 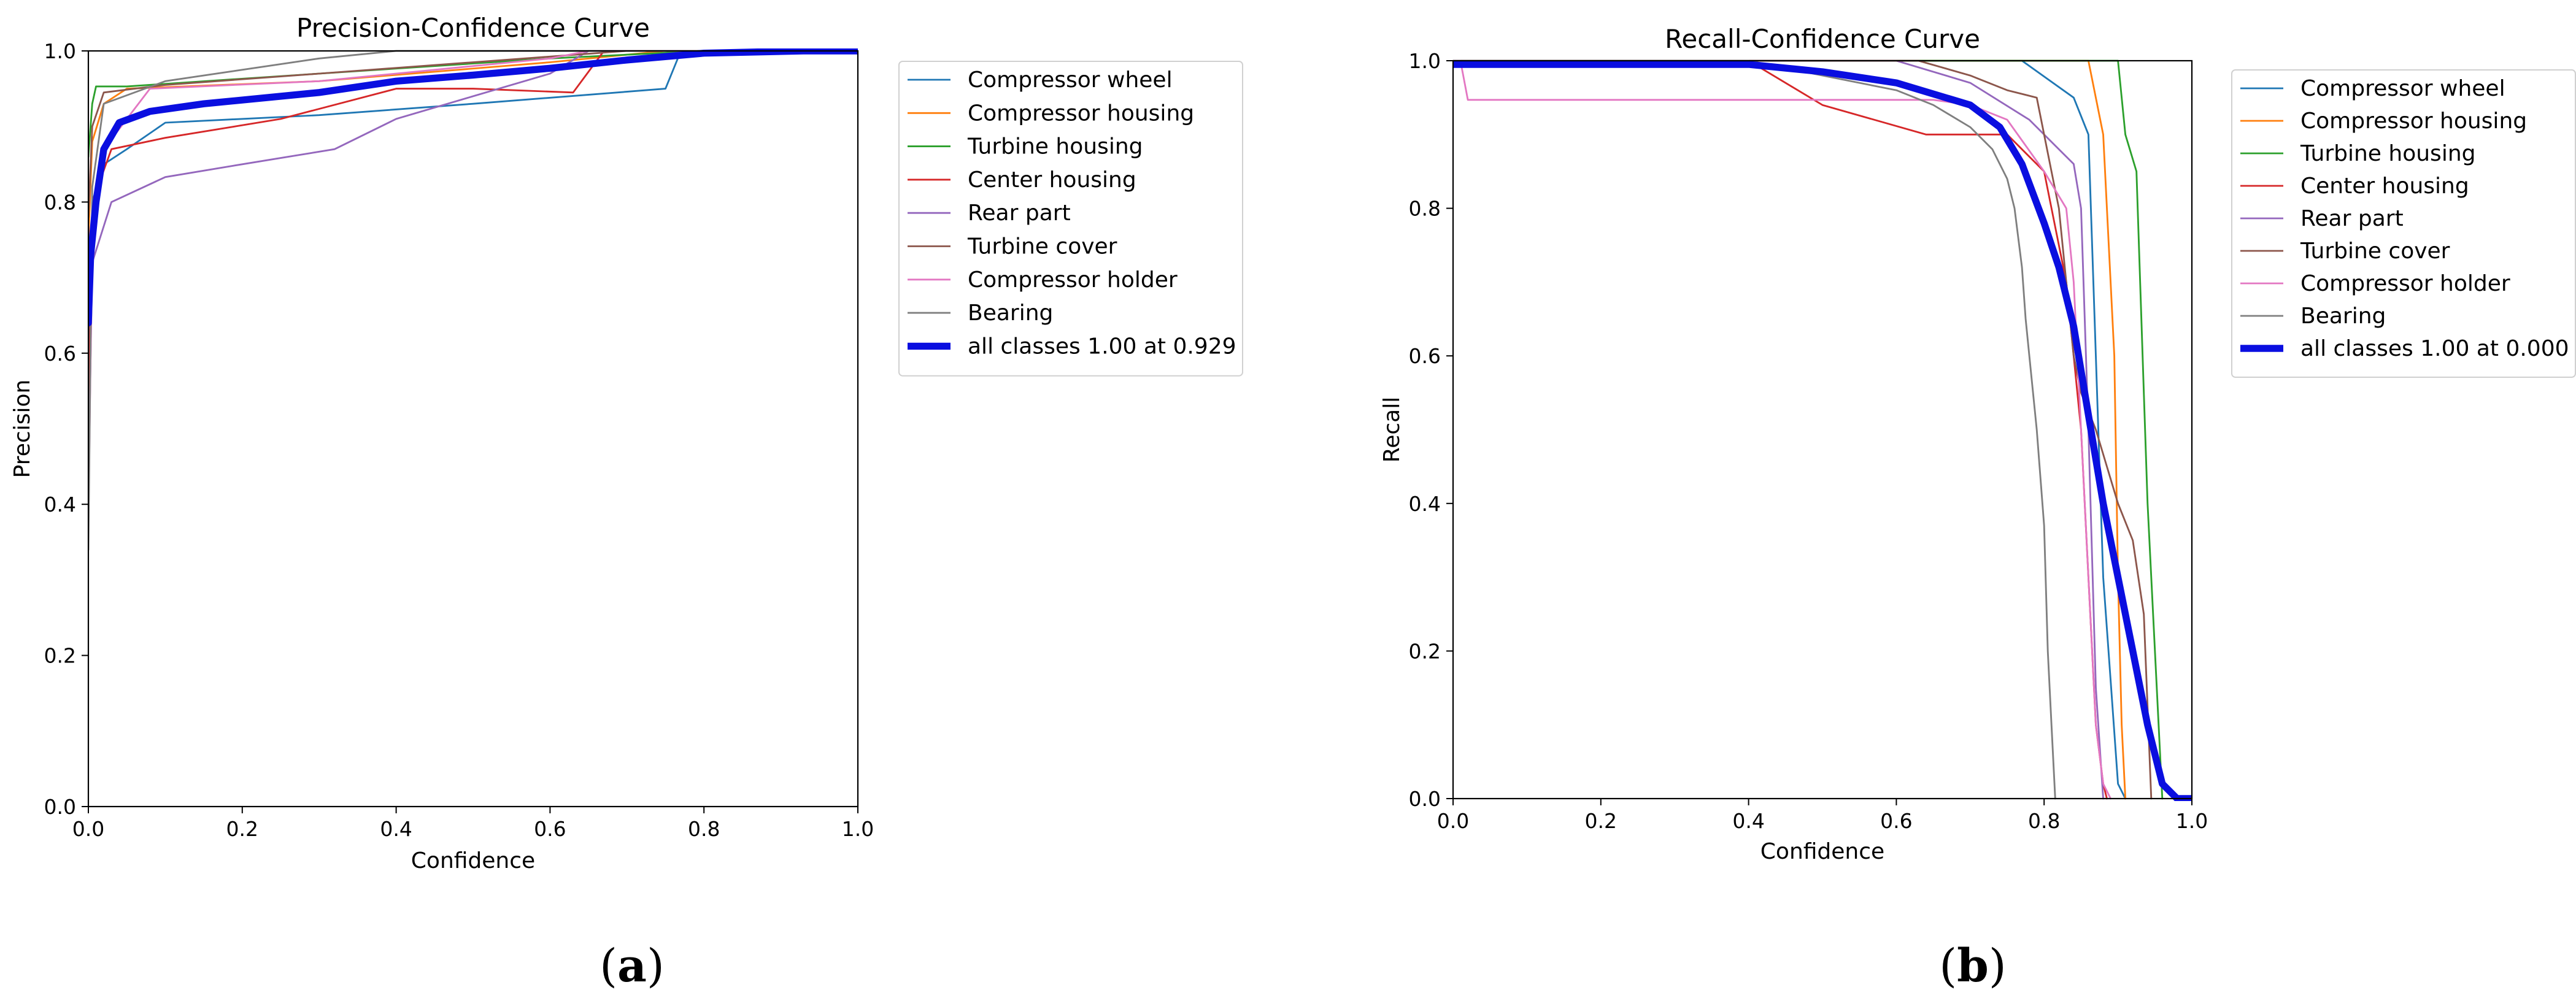 What do you see at coordinates (473, 28) in the screenshot?
I see `chart-title: Precision-Confidence Curve` at bounding box center [473, 28].